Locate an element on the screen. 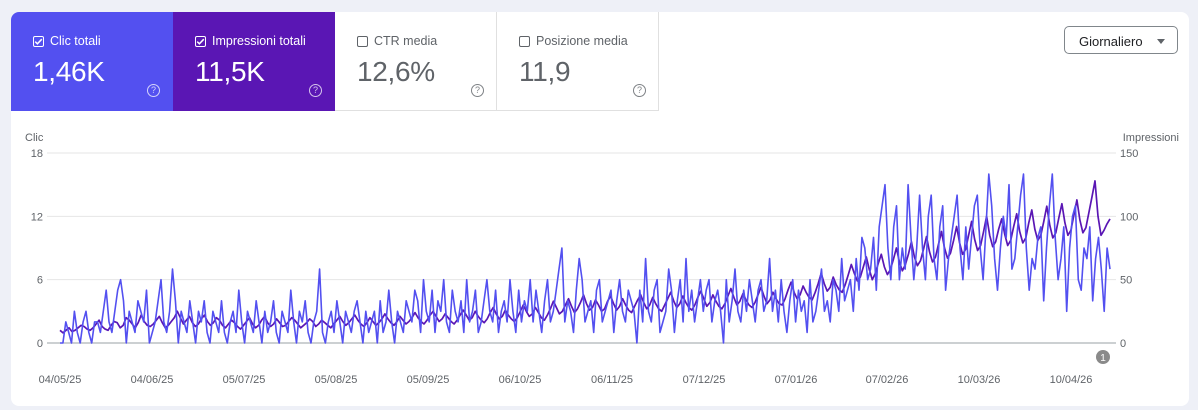 The image size is (1198, 410). left-tick-label: 0 is located at coordinates (40, 344).